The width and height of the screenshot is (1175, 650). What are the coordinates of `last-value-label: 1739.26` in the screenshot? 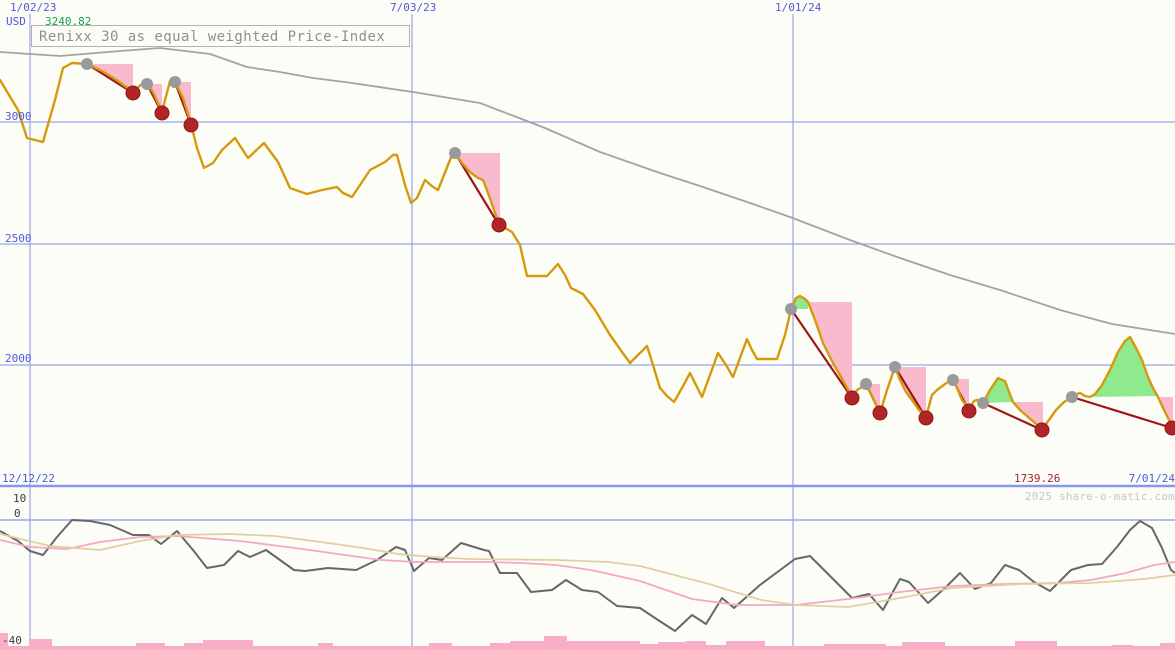 It's located at (1037, 478).